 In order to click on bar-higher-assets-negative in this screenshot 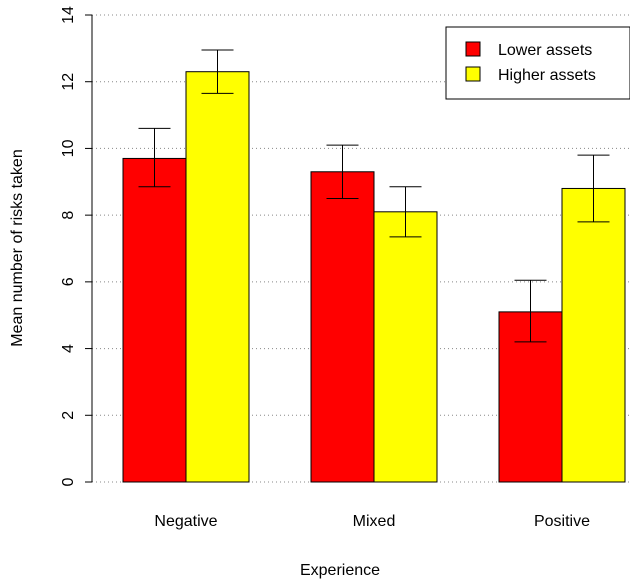, I will do `click(217, 277)`.